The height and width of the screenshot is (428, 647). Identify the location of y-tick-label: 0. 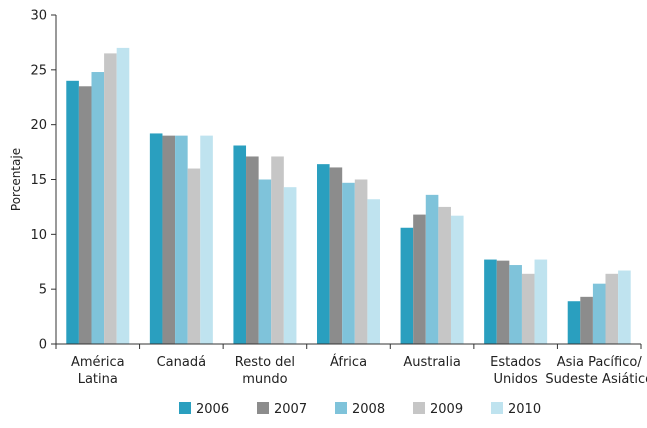
(43, 345).